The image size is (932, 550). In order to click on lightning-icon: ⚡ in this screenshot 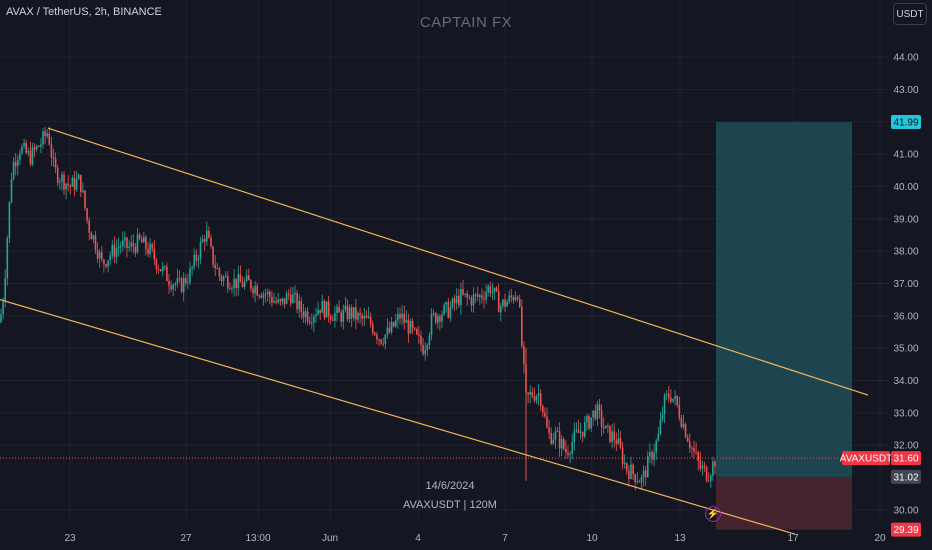, I will do `click(713, 514)`.